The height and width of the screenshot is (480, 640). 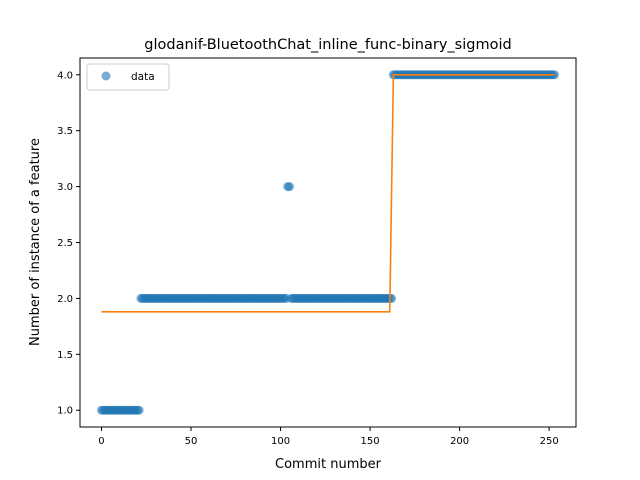 What do you see at coordinates (35, 242) in the screenshot?
I see `y-axis-label: Number of instance of a feature` at bounding box center [35, 242].